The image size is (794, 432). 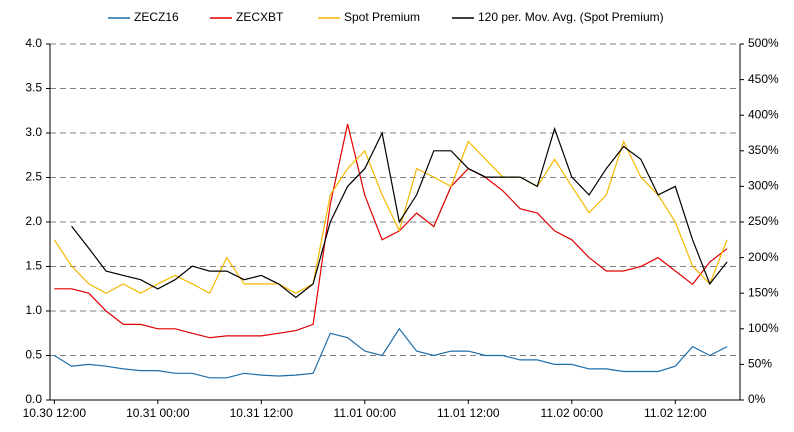 I want to click on x-tick-label: 11.02 00:00, so click(x=572, y=413).